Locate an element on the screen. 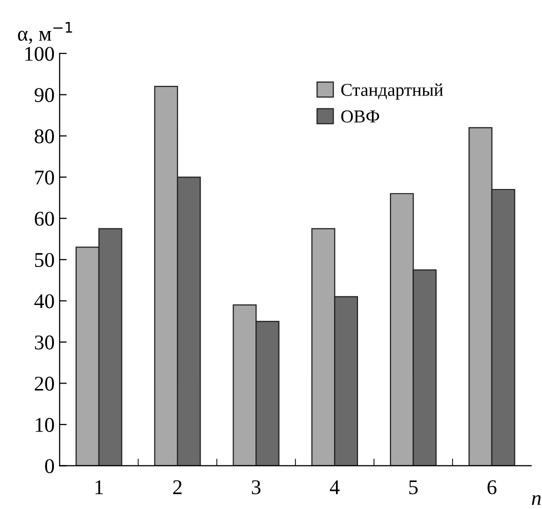 The width and height of the screenshot is (542, 509). y-tick-label: 80 is located at coordinates (44, 136).